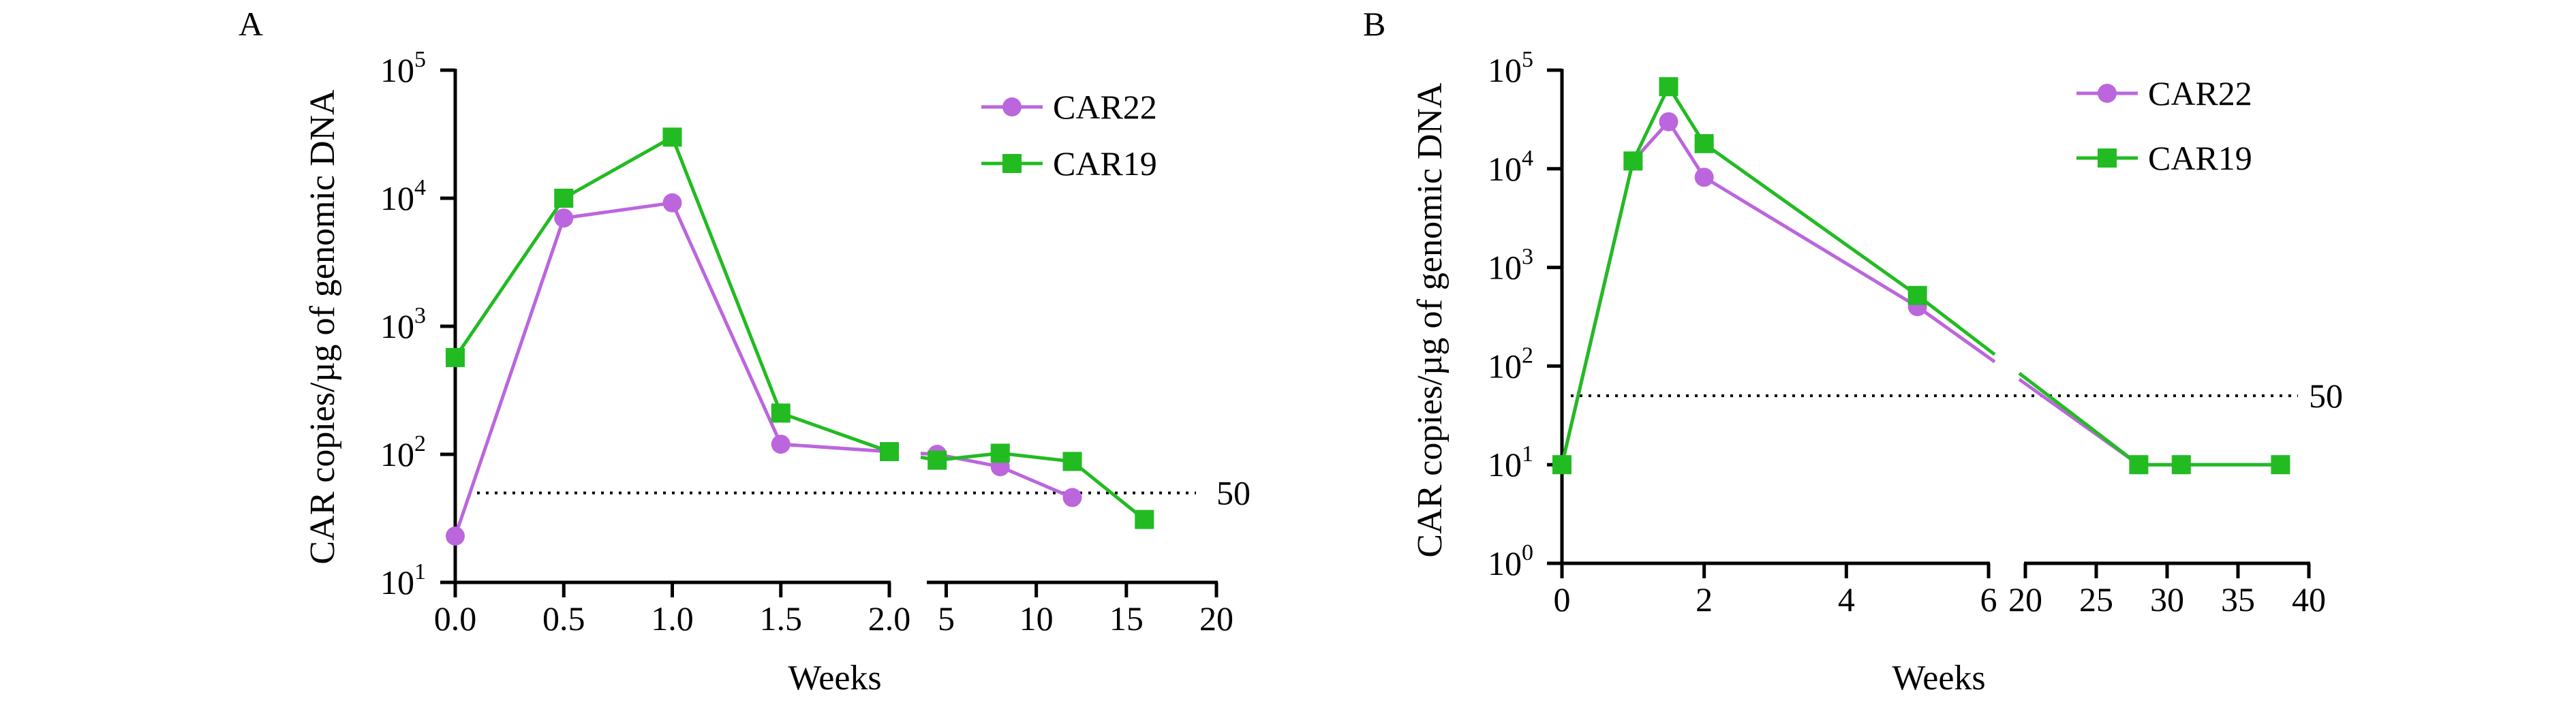 This screenshot has width=2576, height=705. I want to click on panel-label: B, so click(1374, 24).